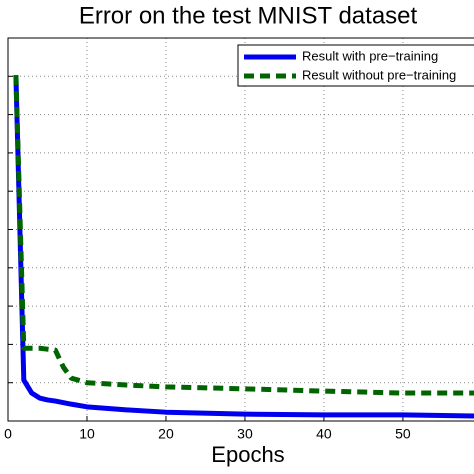 The height and width of the screenshot is (474, 474). What do you see at coordinates (8, 434) in the screenshot?
I see `x-tick-label: 0` at bounding box center [8, 434].